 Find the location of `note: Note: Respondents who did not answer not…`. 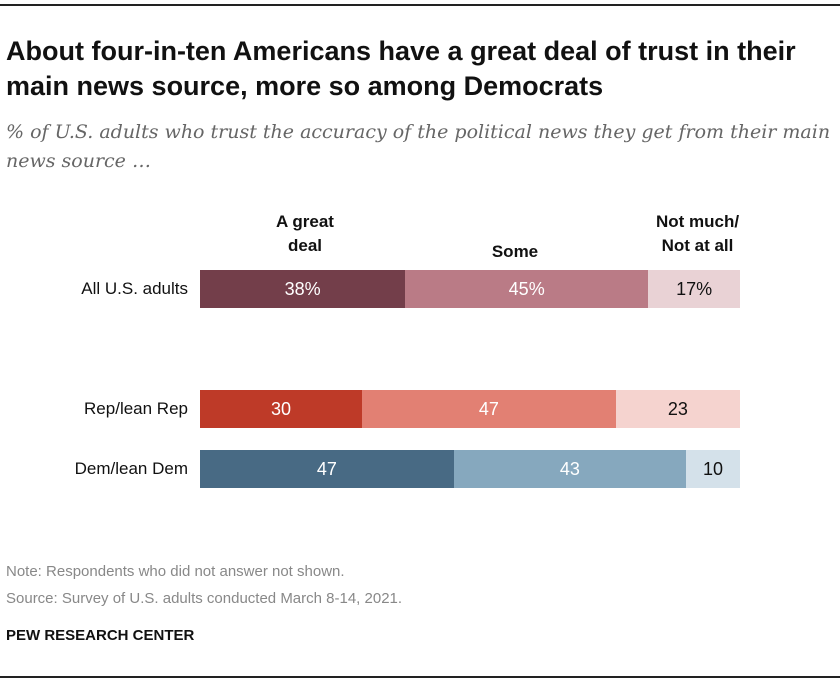

note: Note: Respondents who did not answer not… is located at coordinates (175, 571).